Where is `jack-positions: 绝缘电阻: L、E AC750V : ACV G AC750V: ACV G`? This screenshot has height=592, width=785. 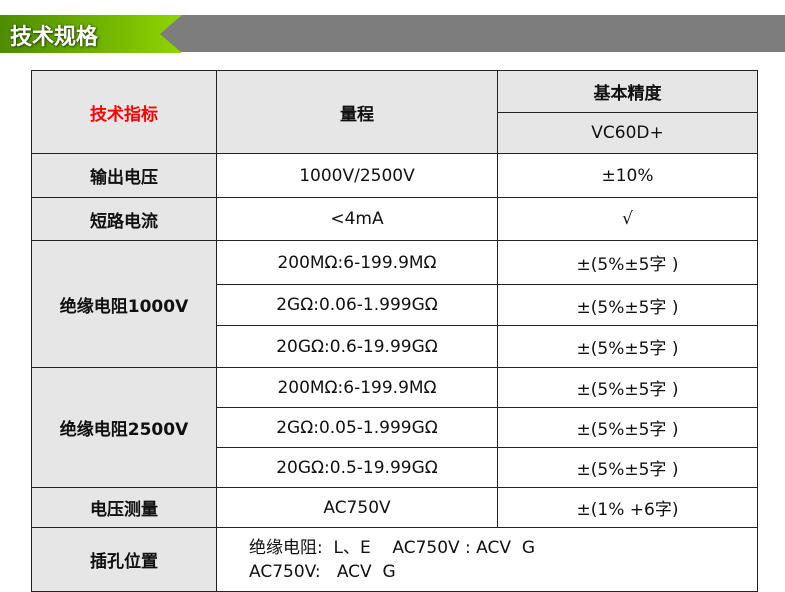
jack-positions: 绝缘电阻: L、E AC750V : ACV G AC750V: ACV G is located at coordinates (487, 559).